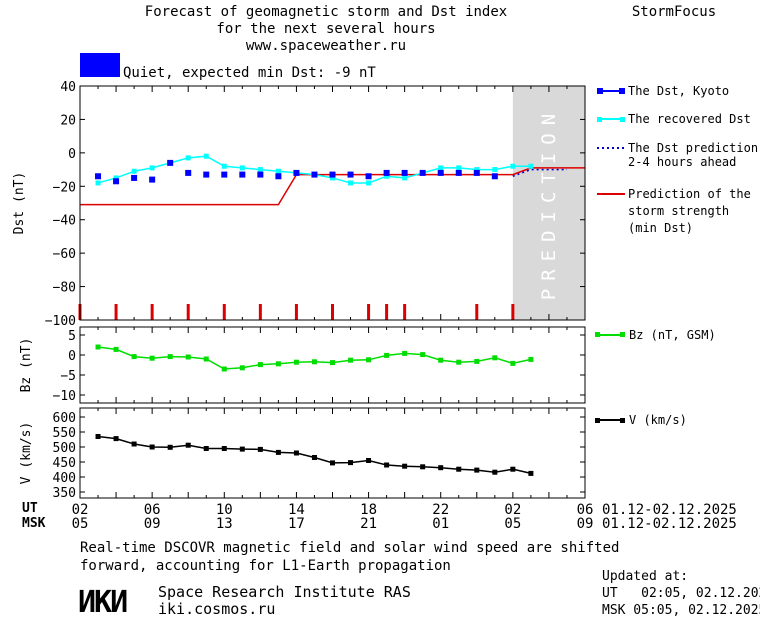 The height and width of the screenshot is (620, 760). I want to click on bz-line, so click(314, 358).